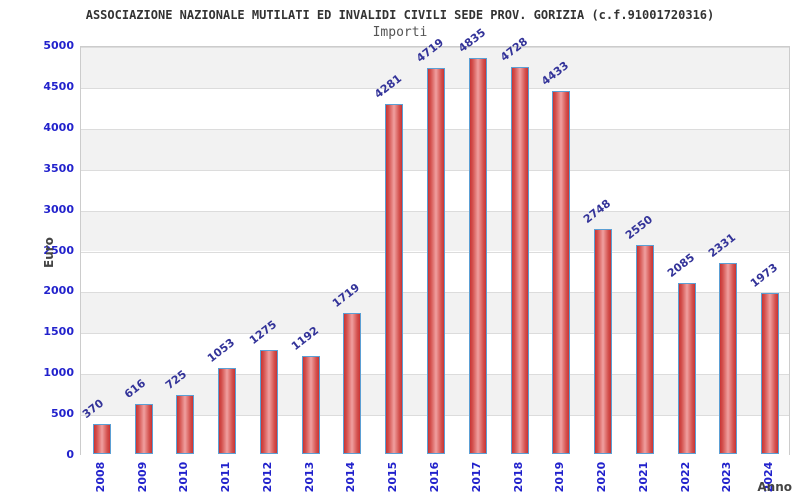 This screenshot has height=500, width=800. Describe the element at coordinates (58, 127) in the screenshot. I see `y-tick-label: 4000` at that location.